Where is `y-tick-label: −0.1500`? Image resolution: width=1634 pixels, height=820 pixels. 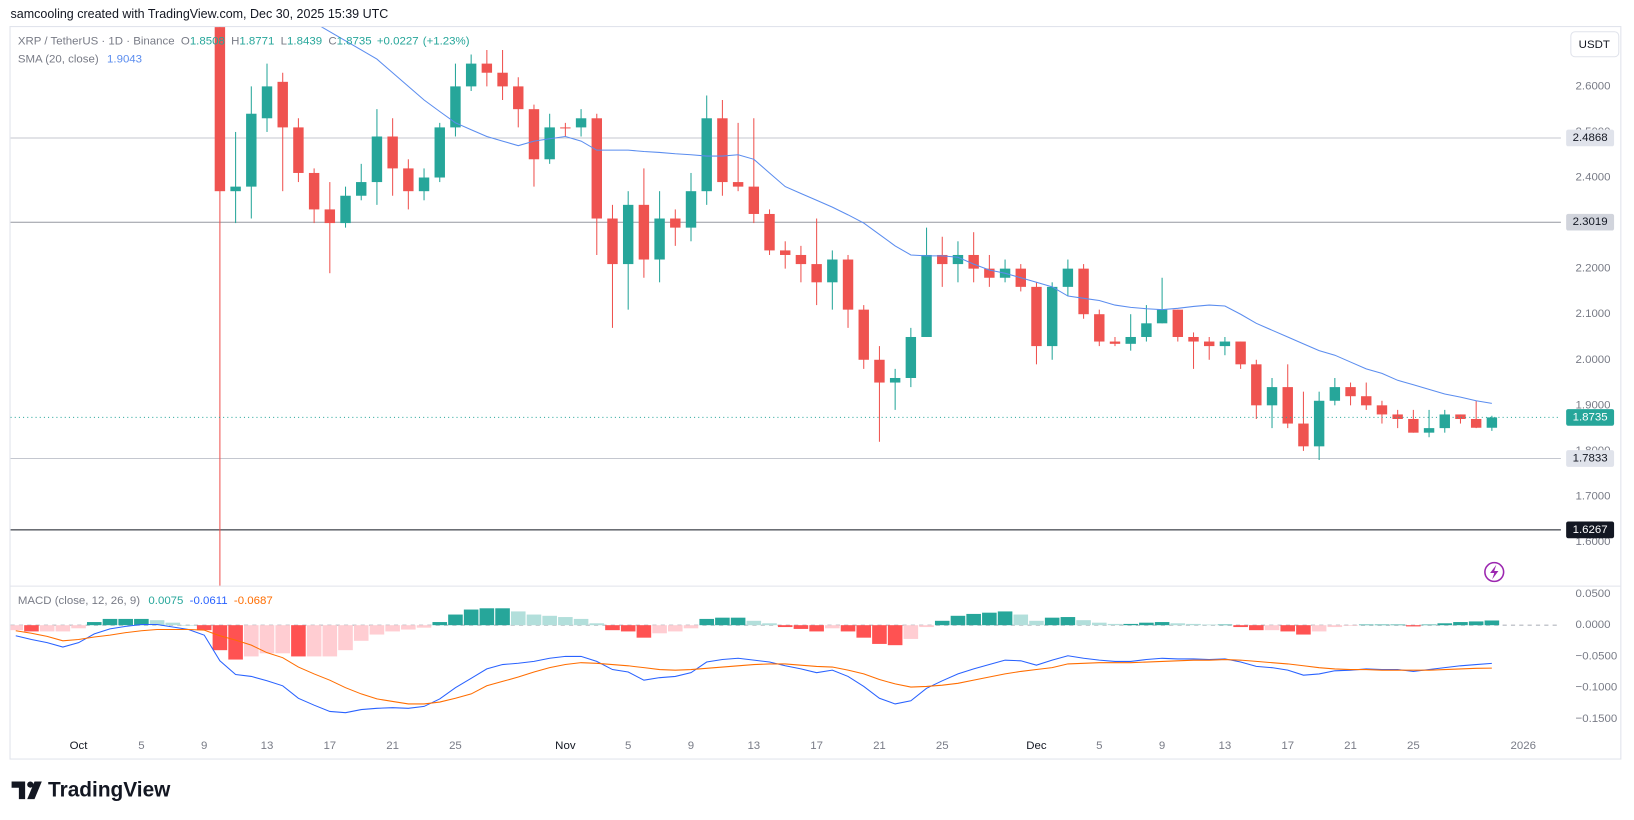 y-tick-label: −0.1500 is located at coordinates (1597, 719).